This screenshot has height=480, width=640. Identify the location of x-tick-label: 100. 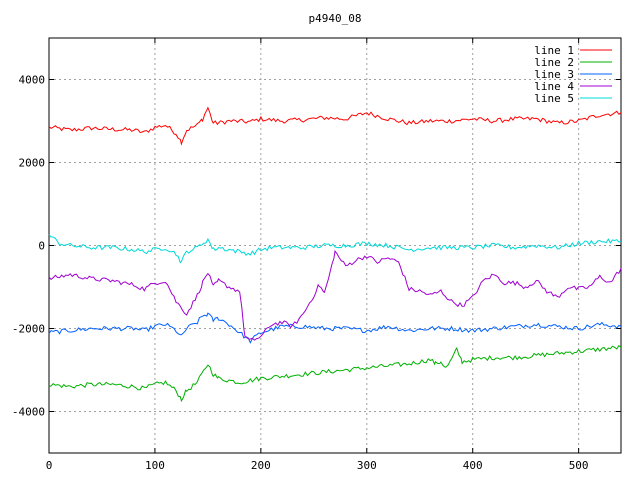
(155, 465).